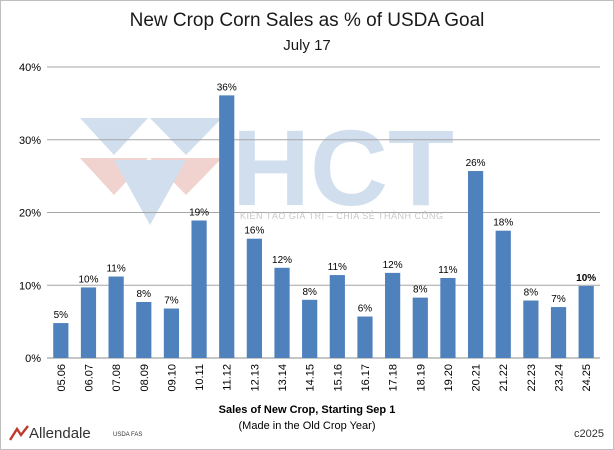  Describe the element at coordinates (200, 377) in the screenshot. I see `x-tick-label: 10.11` at that location.